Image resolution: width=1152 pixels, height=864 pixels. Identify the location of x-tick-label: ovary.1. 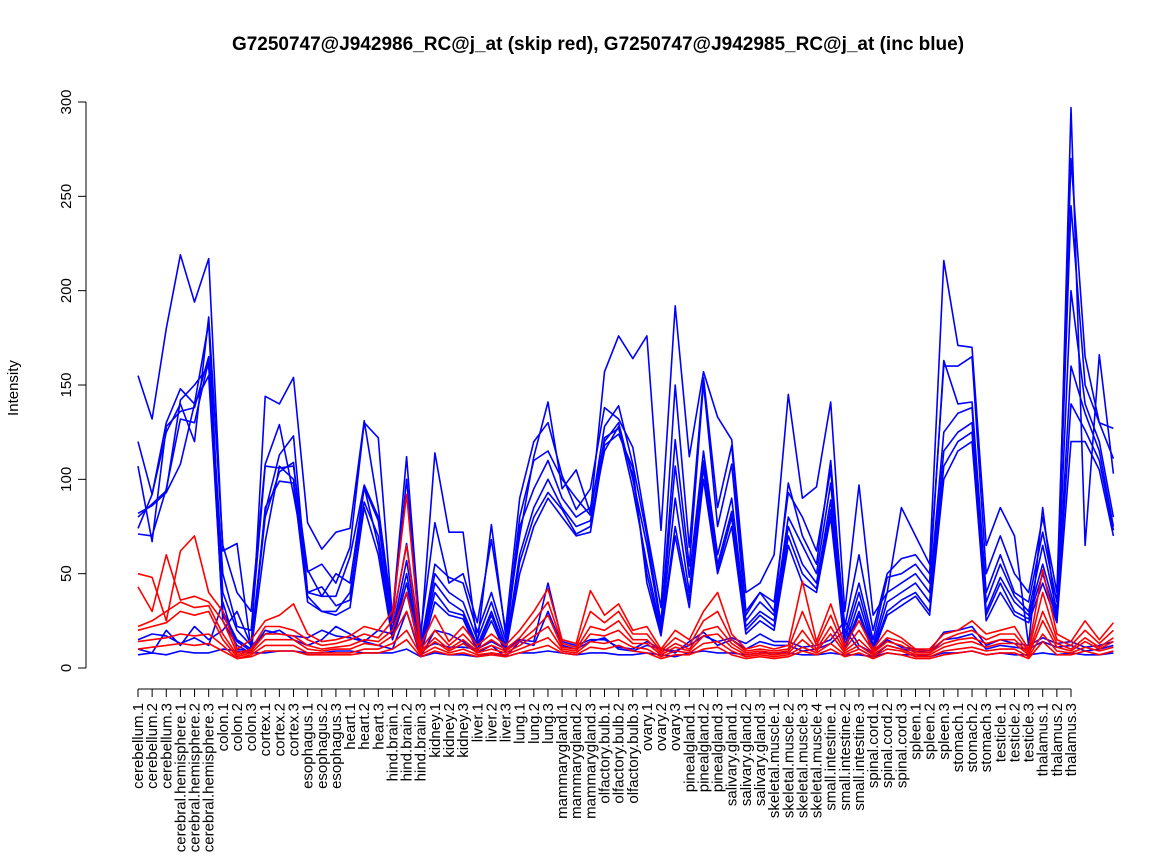
(647, 727).